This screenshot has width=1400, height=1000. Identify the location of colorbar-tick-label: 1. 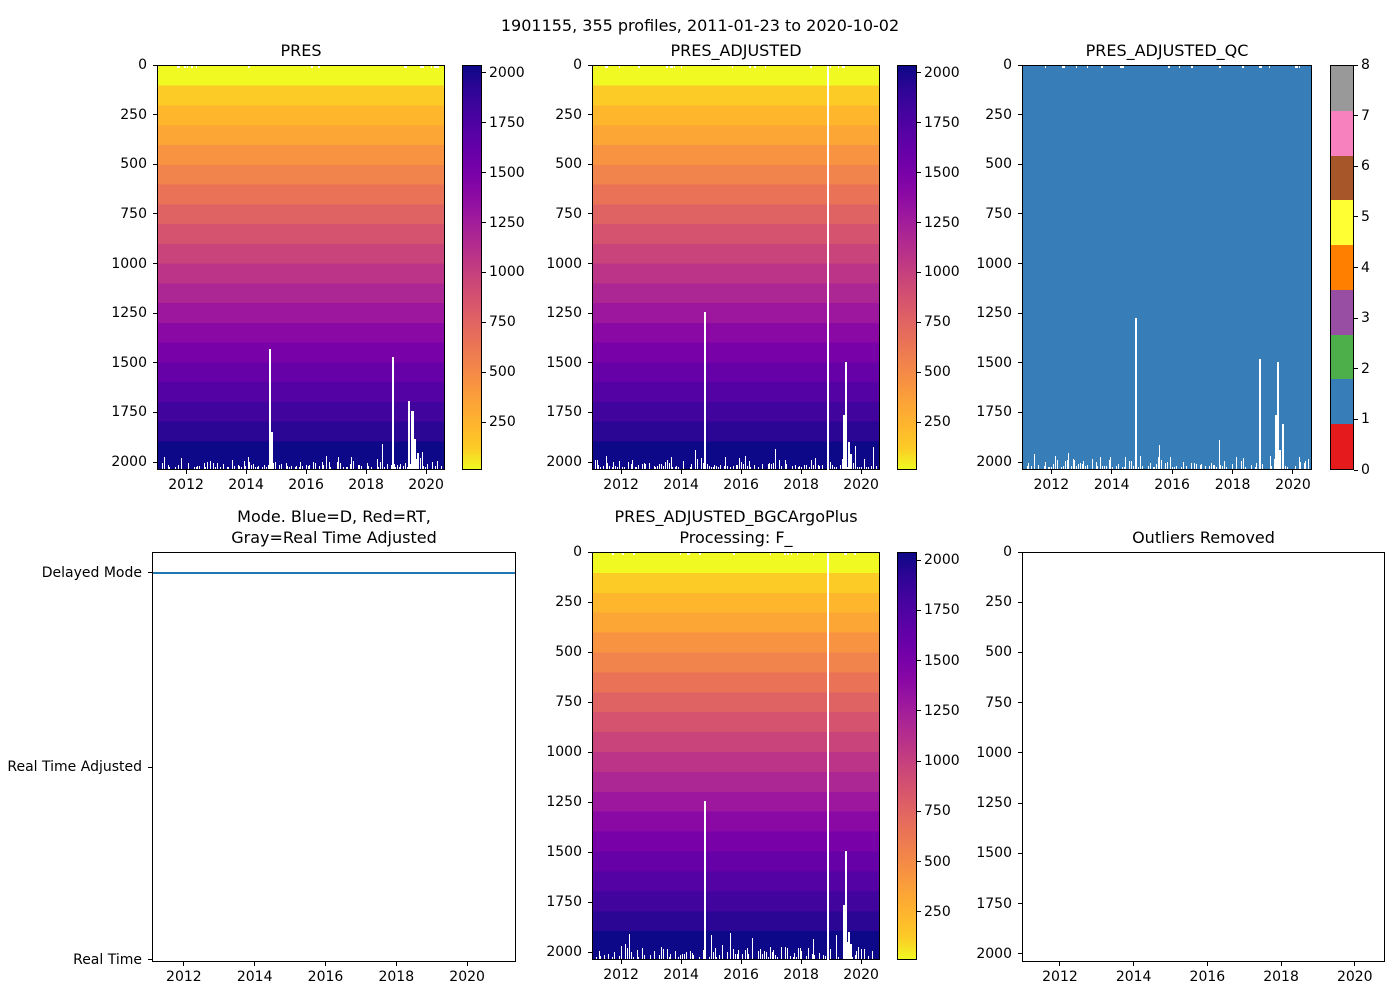
(1365, 419).